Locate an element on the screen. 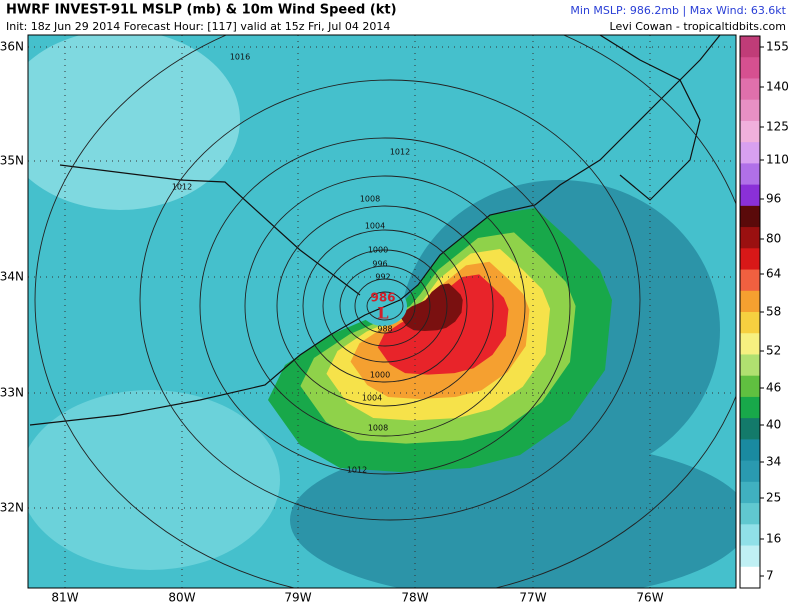 The width and height of the screenshot is (800, 608). colorbar-label: 16 is located at coordinates (773, 539).